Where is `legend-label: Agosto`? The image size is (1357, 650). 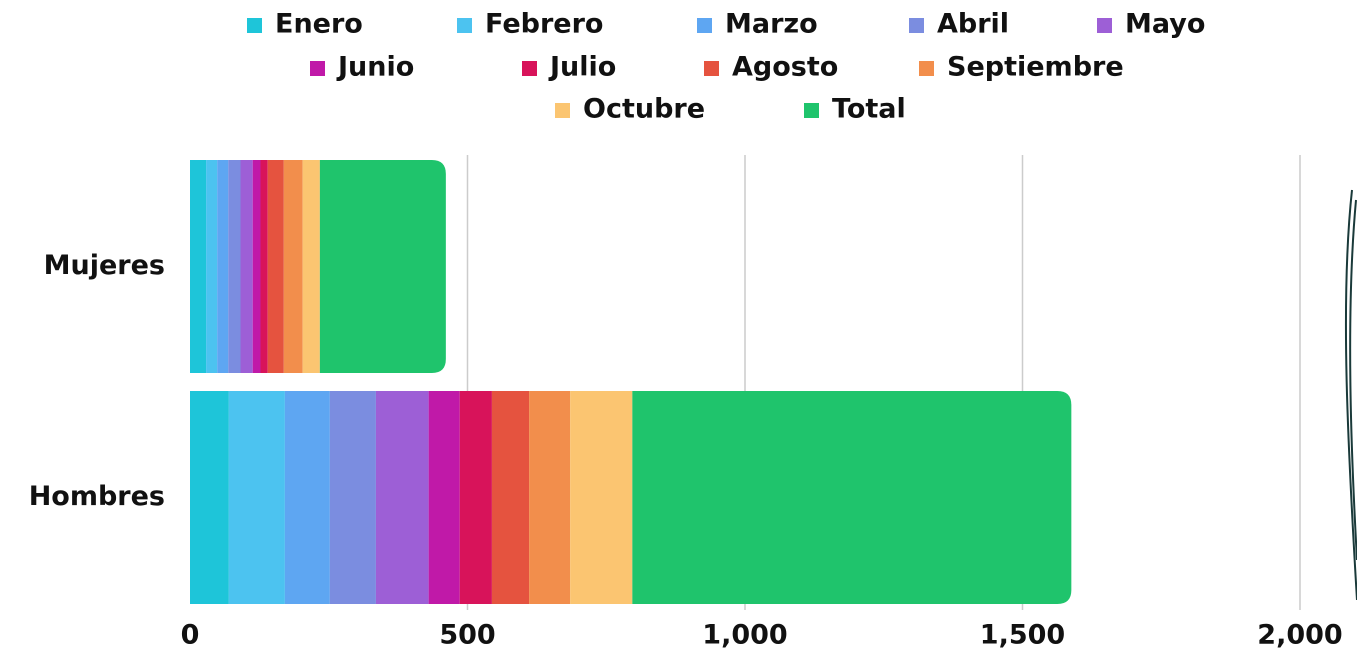
legend-label: Agosto is located at coordinates (785, 67).